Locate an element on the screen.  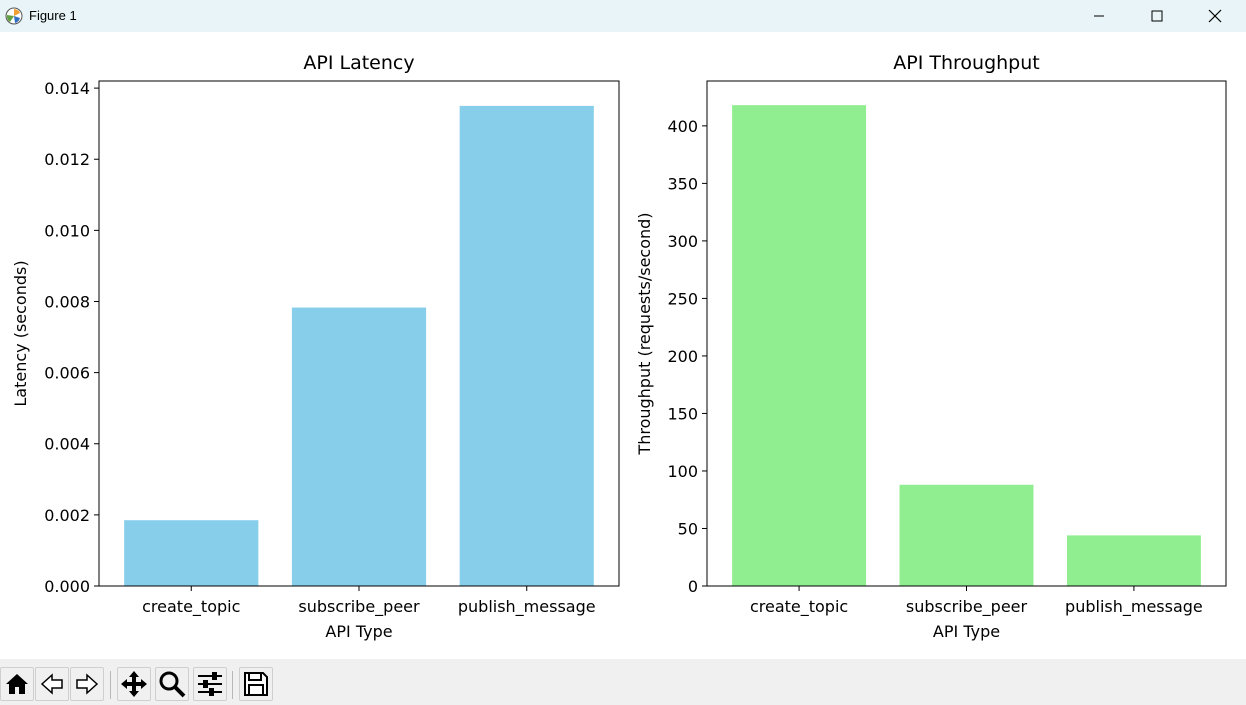
y-tick-label: 0.012 is located at coordinates (67, 159).